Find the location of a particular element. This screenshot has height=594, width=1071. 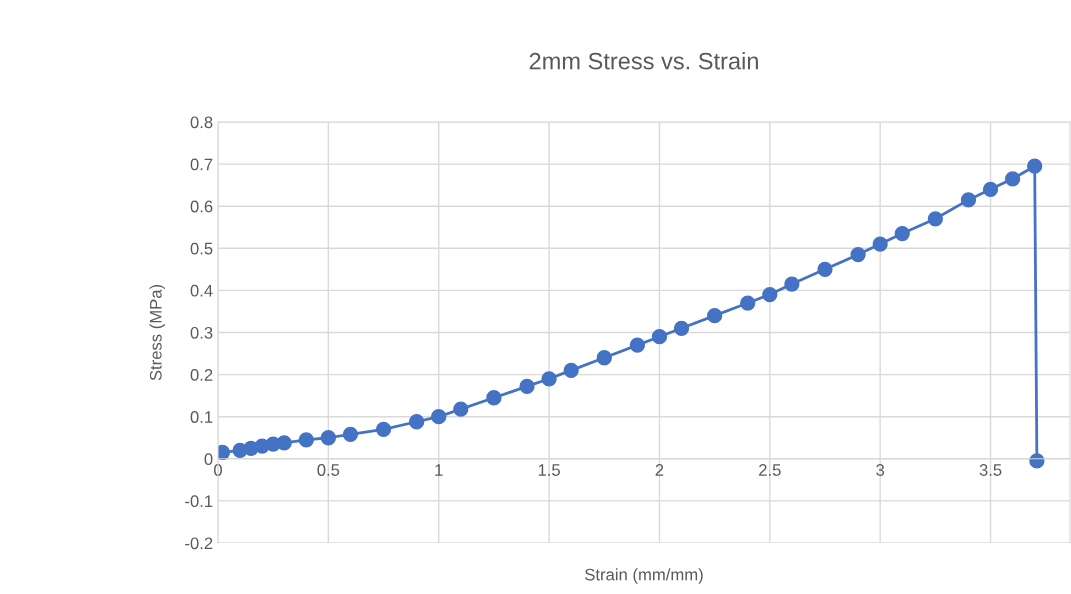

x-axis-title: Strain (mm/mm) is located at coordinates (644, 576).